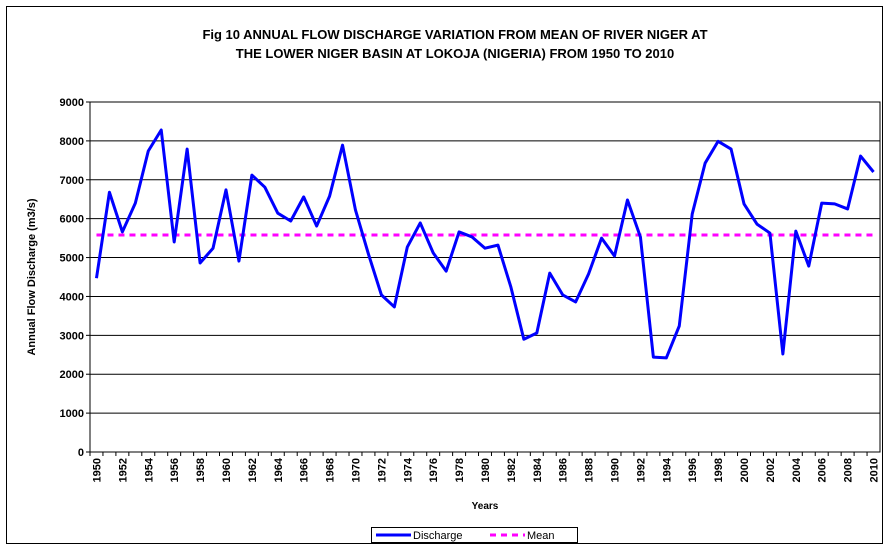  I want to click on x-tick-label: 1972, so click(382, 470).